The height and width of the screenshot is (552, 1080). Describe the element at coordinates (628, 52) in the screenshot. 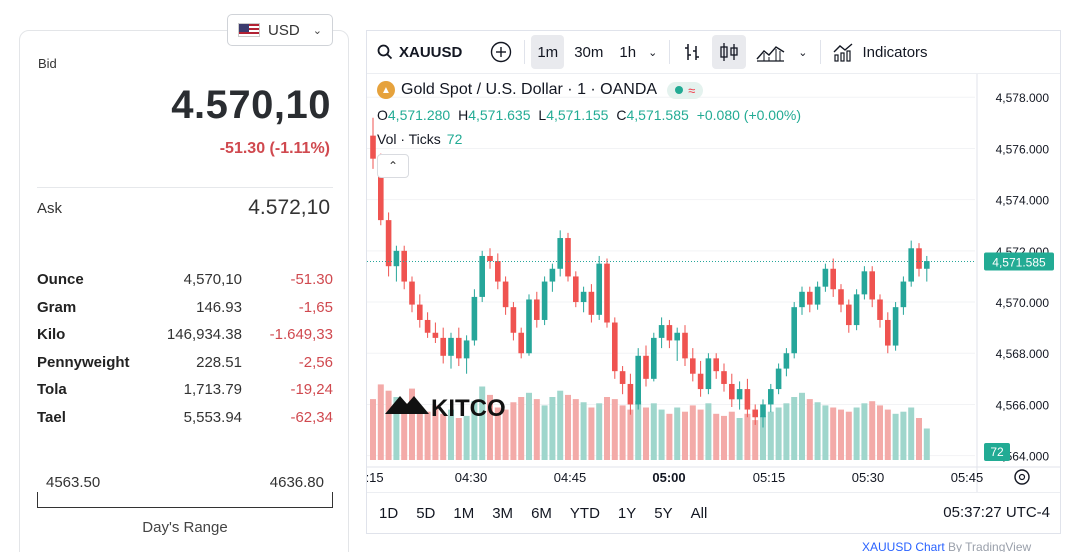

I see `interval-1h: 1h` at that location.